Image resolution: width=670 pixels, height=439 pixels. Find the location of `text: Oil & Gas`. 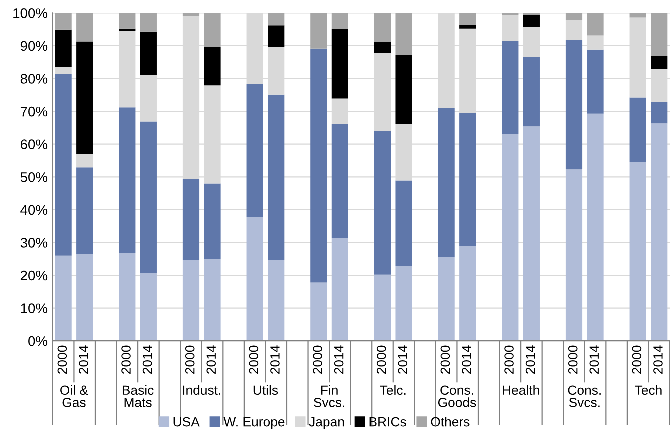

text: Oil & Gas is located at coordinates (74, 396).